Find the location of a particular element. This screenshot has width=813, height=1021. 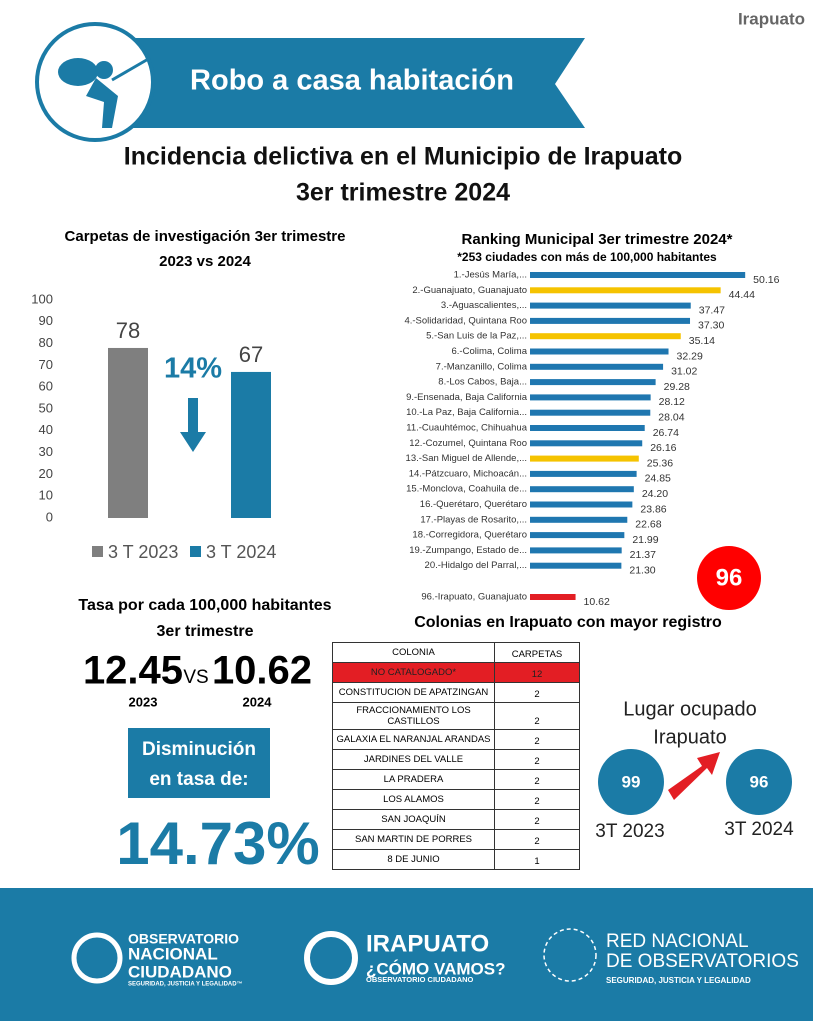

y-tick-label: 60 is located at coordinates (46, 386).